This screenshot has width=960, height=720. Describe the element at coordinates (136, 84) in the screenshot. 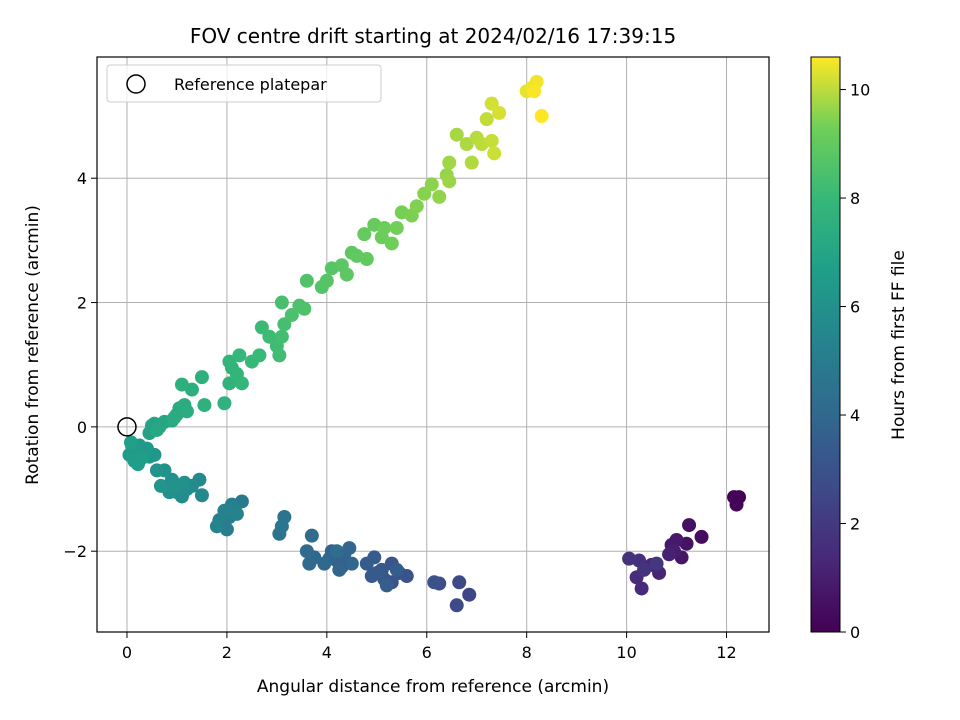

I see `legend-marker` at that location.